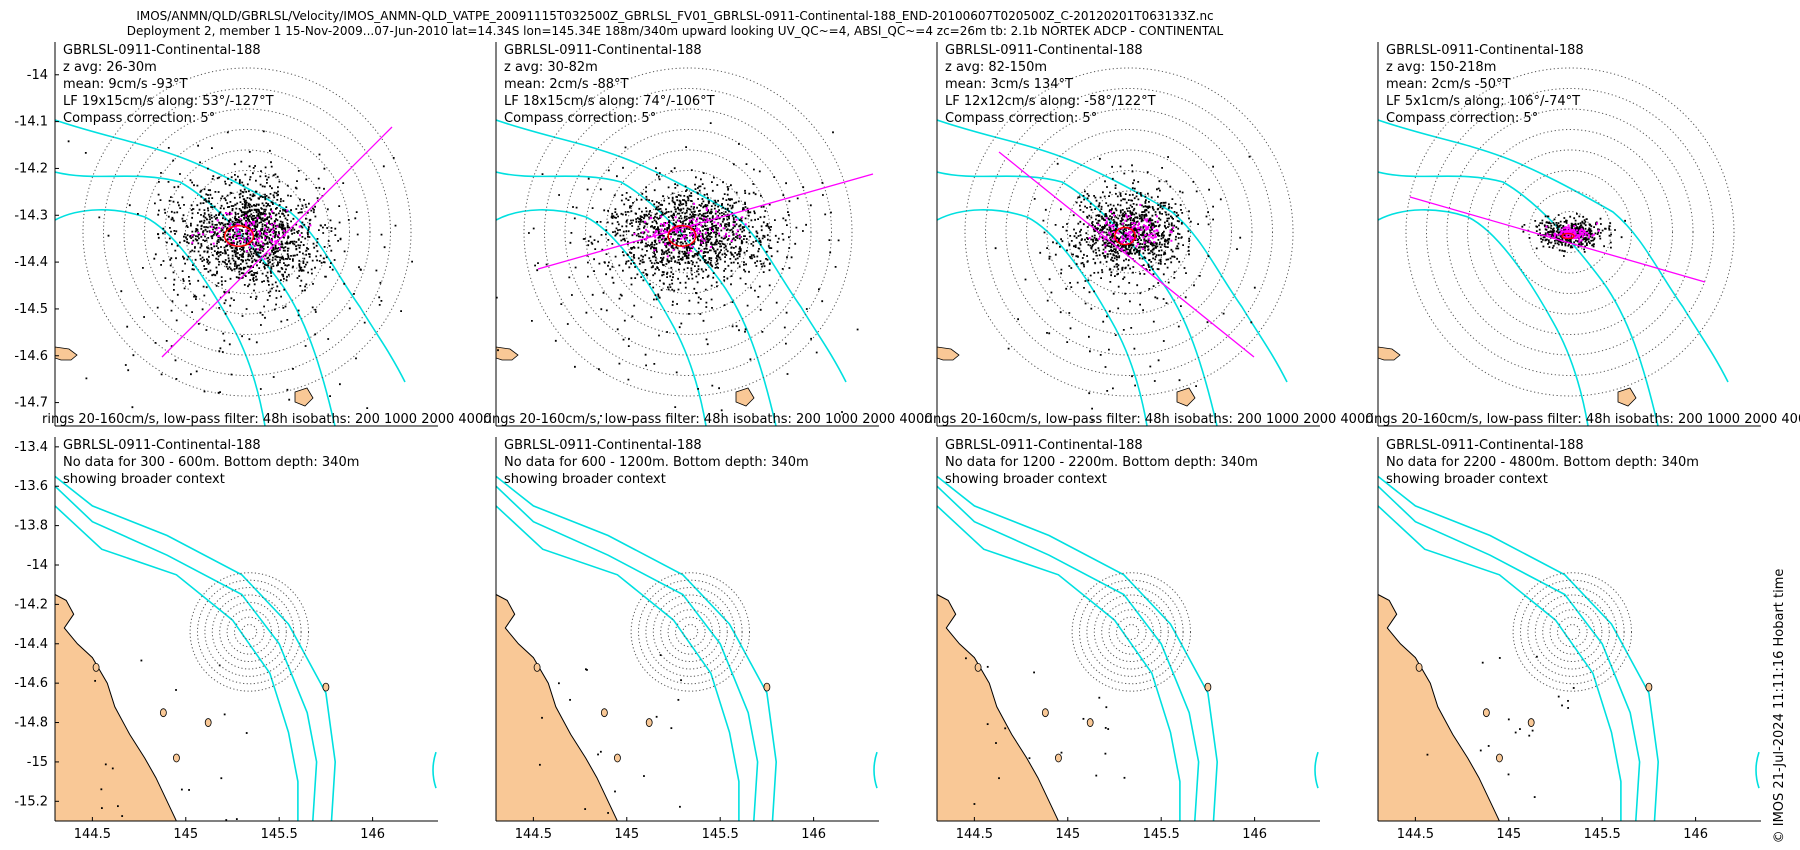 The width and height of the screenshot is (1800, 850). I want to click on lowpass-points, so click(1131, 228).